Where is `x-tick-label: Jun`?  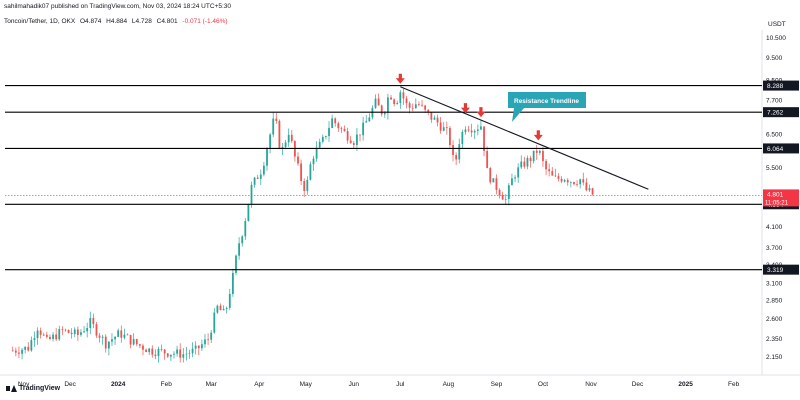 x-tick-label: Jun is located at coordinates (354, 384).